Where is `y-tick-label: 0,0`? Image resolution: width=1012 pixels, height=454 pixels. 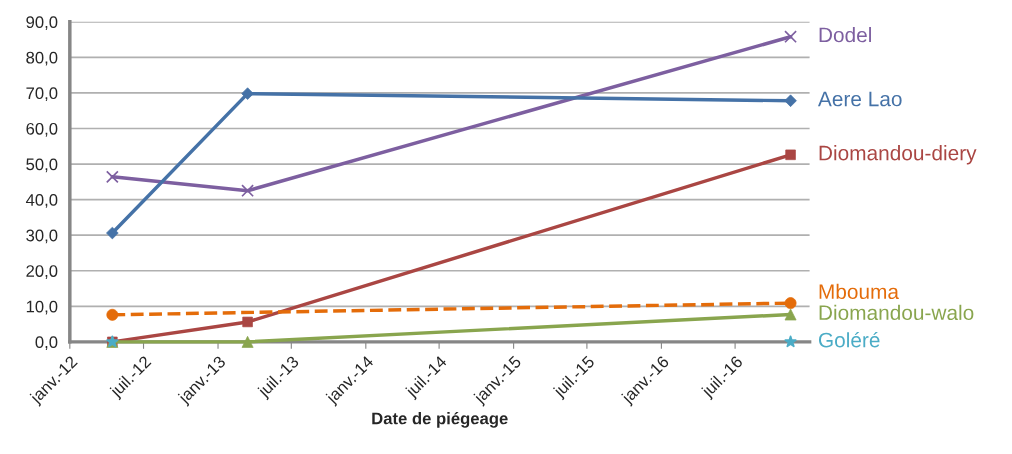 y-tick-label: 0,0 is located at coordinates (46, 343).